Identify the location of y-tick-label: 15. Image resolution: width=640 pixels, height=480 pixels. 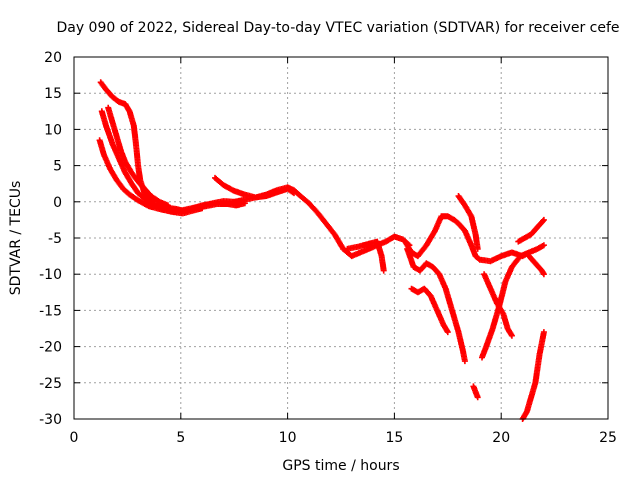
(53, 94).